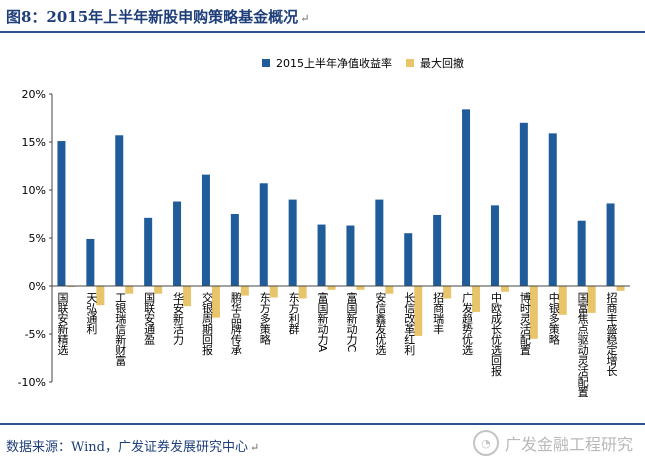  I want to click on x-category-label: 东方利群, so click(293, 313).